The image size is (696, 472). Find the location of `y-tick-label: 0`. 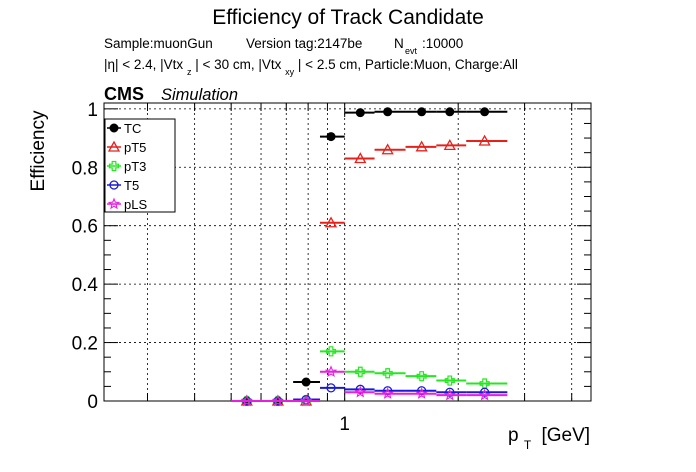

y-tick-label: 0 is located at coordinates (92, 402).